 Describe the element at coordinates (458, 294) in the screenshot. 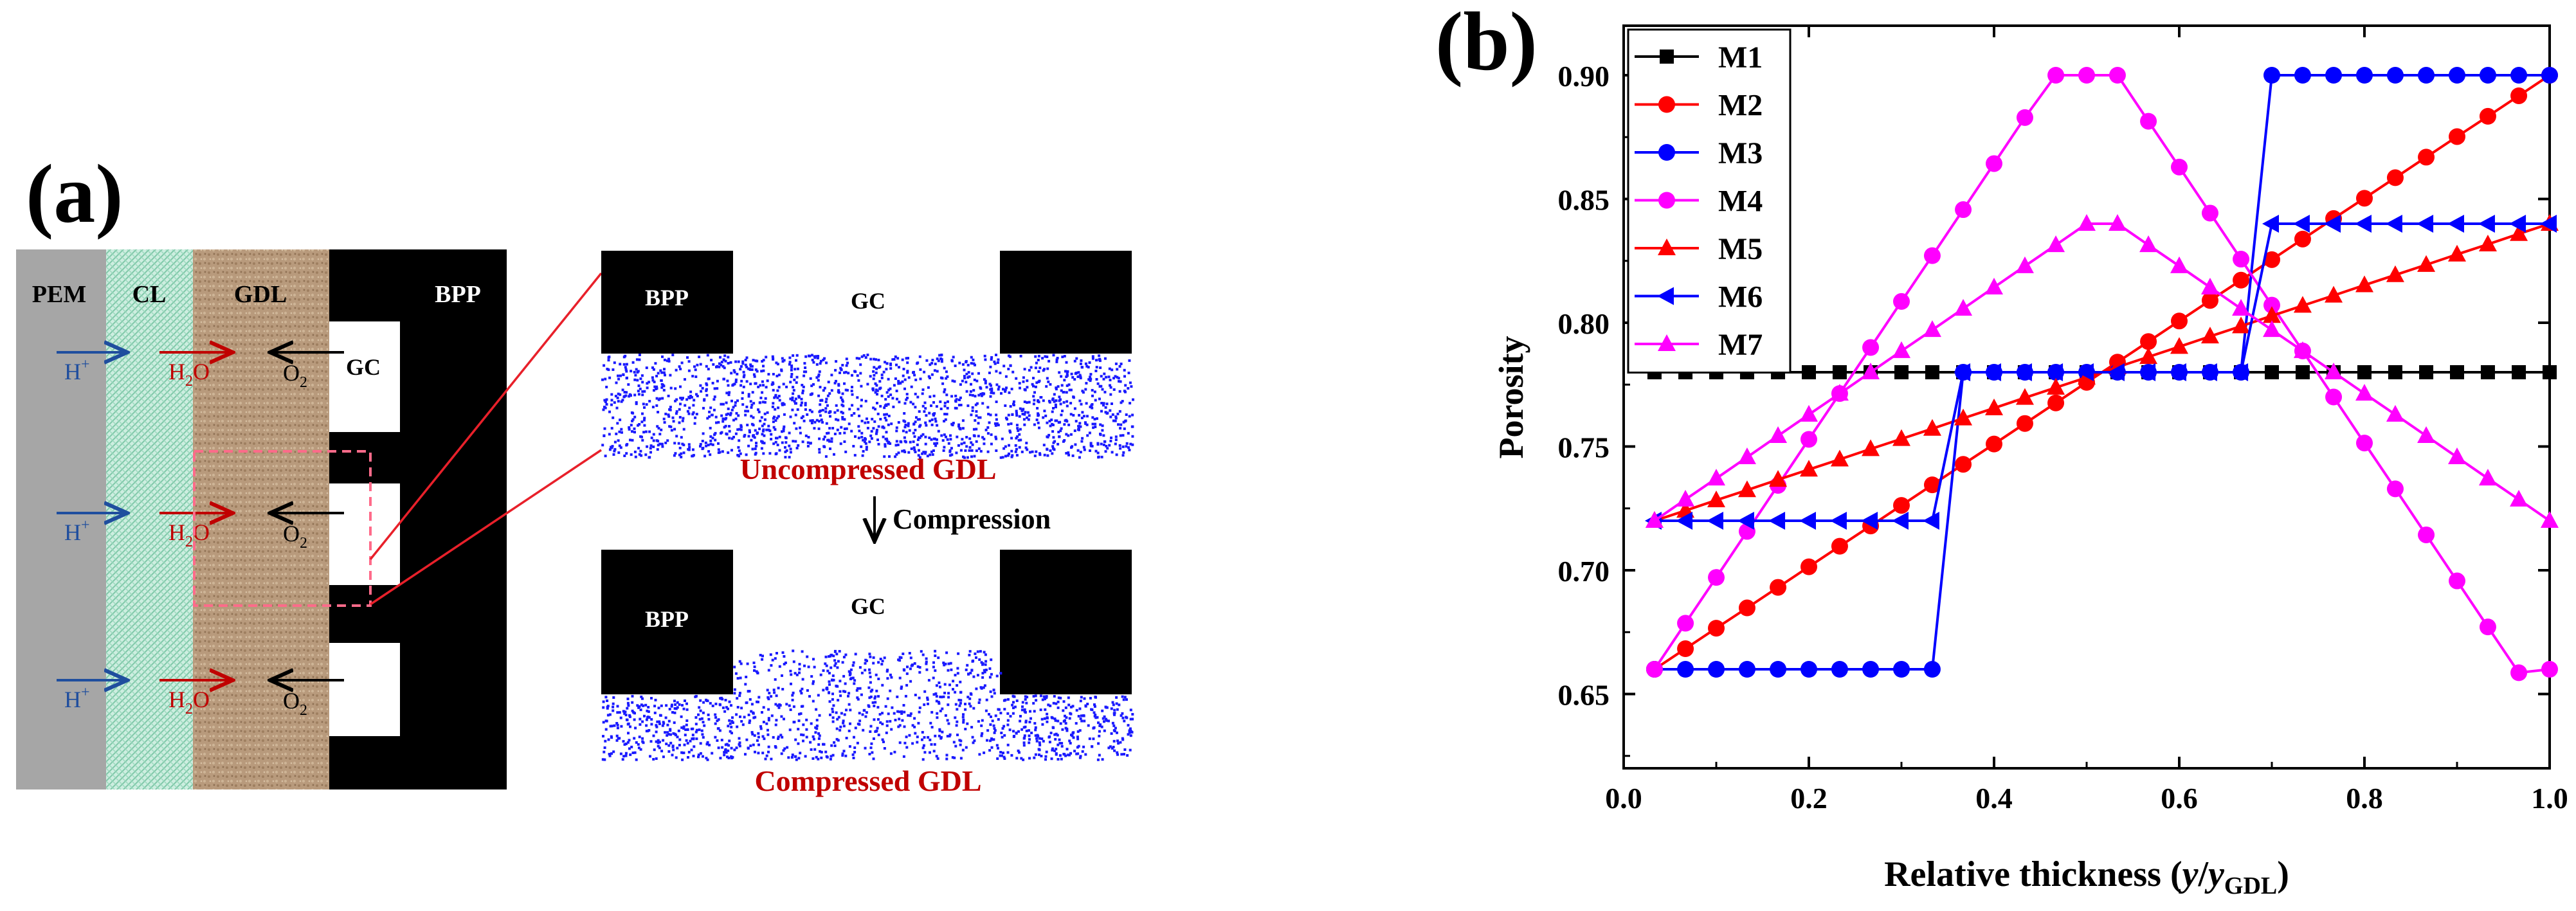

I see `bpp-label: BPP` at that location.